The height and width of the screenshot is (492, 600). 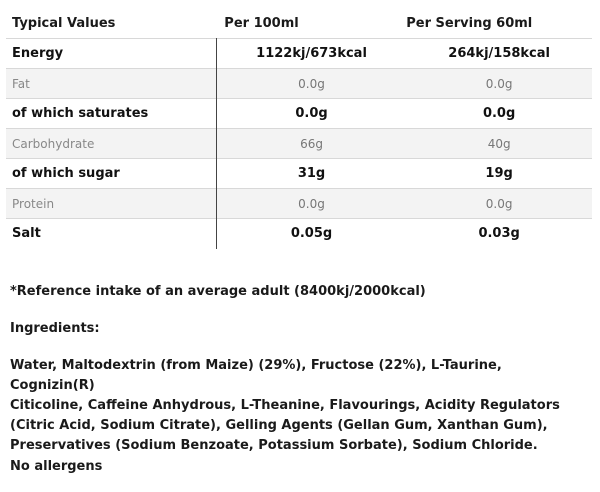 I want to click on header-per-serving: Per Serving 60ml, so click(x=499, y=23).